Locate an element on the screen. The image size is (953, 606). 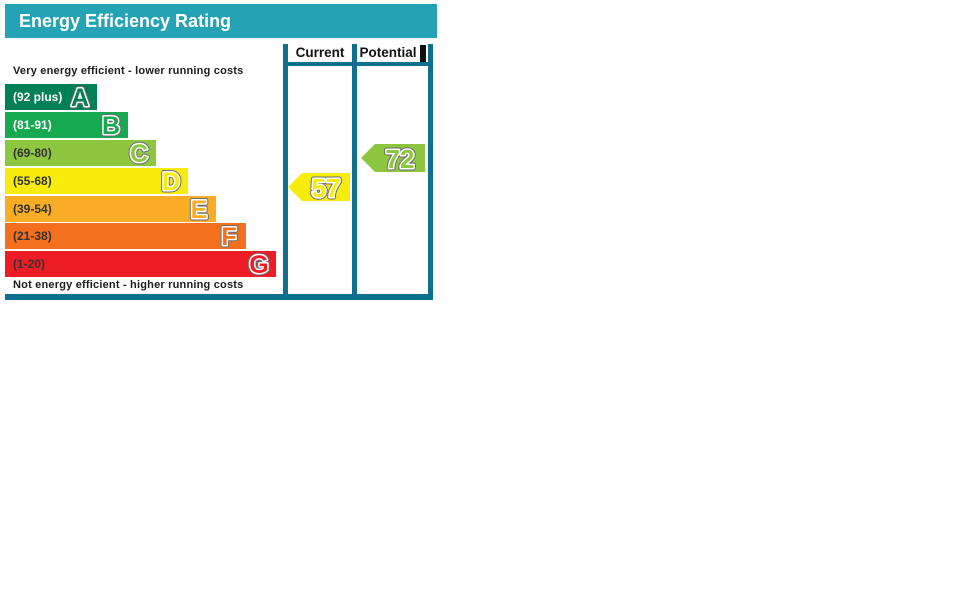
svg-text: F is located at coordinates (228, 236).